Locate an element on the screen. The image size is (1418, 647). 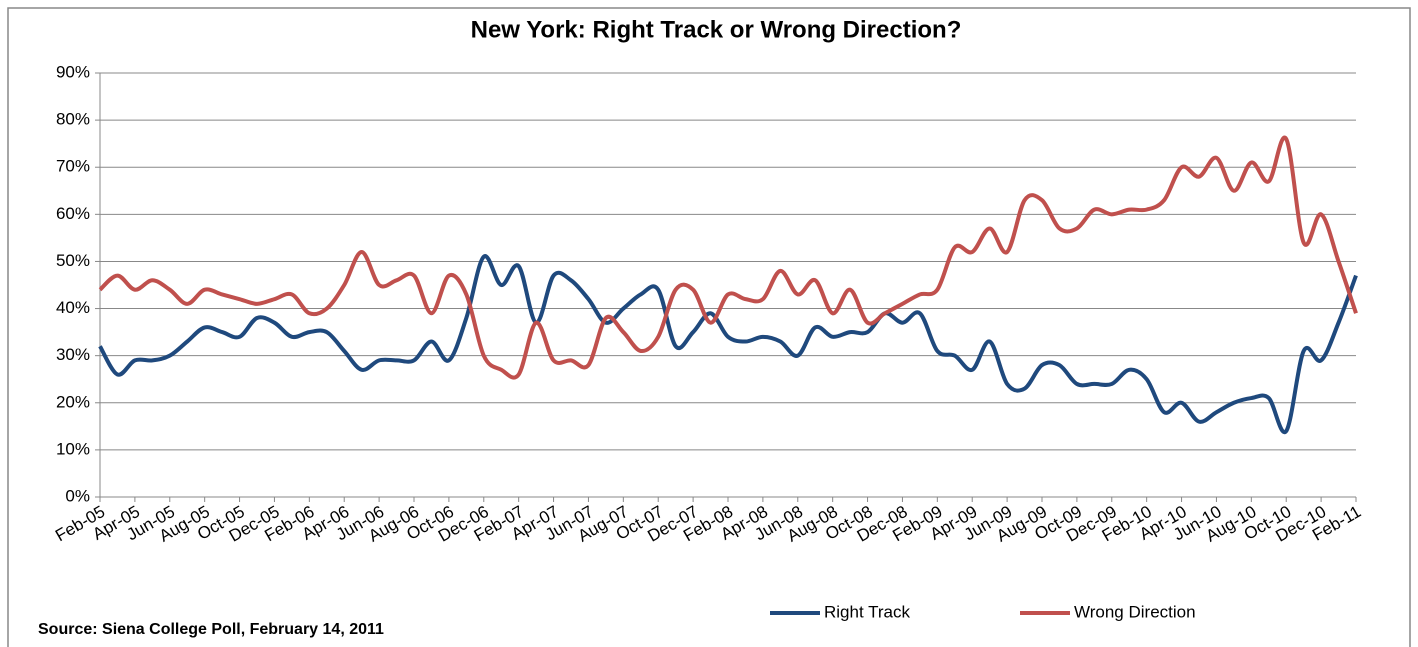
y-tick-label: 80% is located at coordinates (73, 119).